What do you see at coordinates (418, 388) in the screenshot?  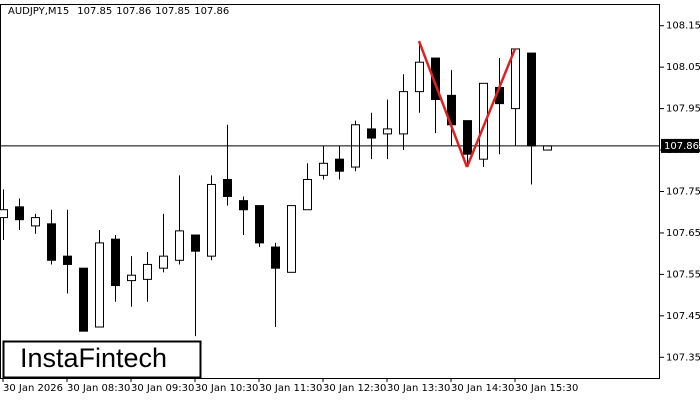 I see `x-tick-label: 30 Jan 13:30` at bounding box center [418, 388].